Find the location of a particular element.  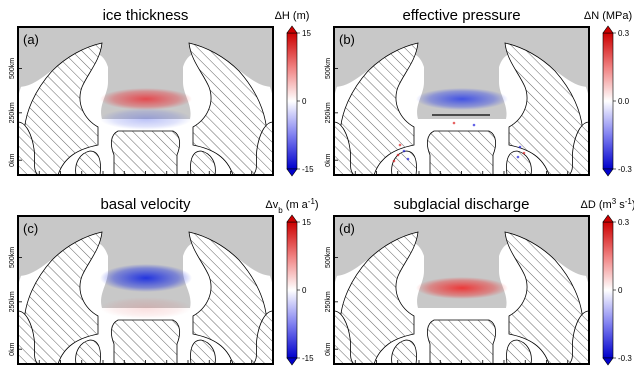

colorbar-label: Δvb (m a-1) is located at coordinates (291, 206).